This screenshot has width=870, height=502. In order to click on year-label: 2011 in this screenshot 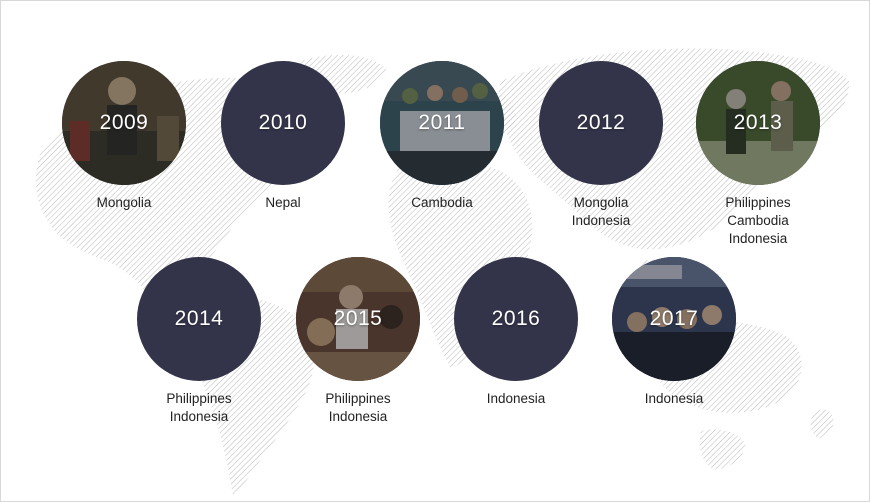, I will do `click(442, 122)`.